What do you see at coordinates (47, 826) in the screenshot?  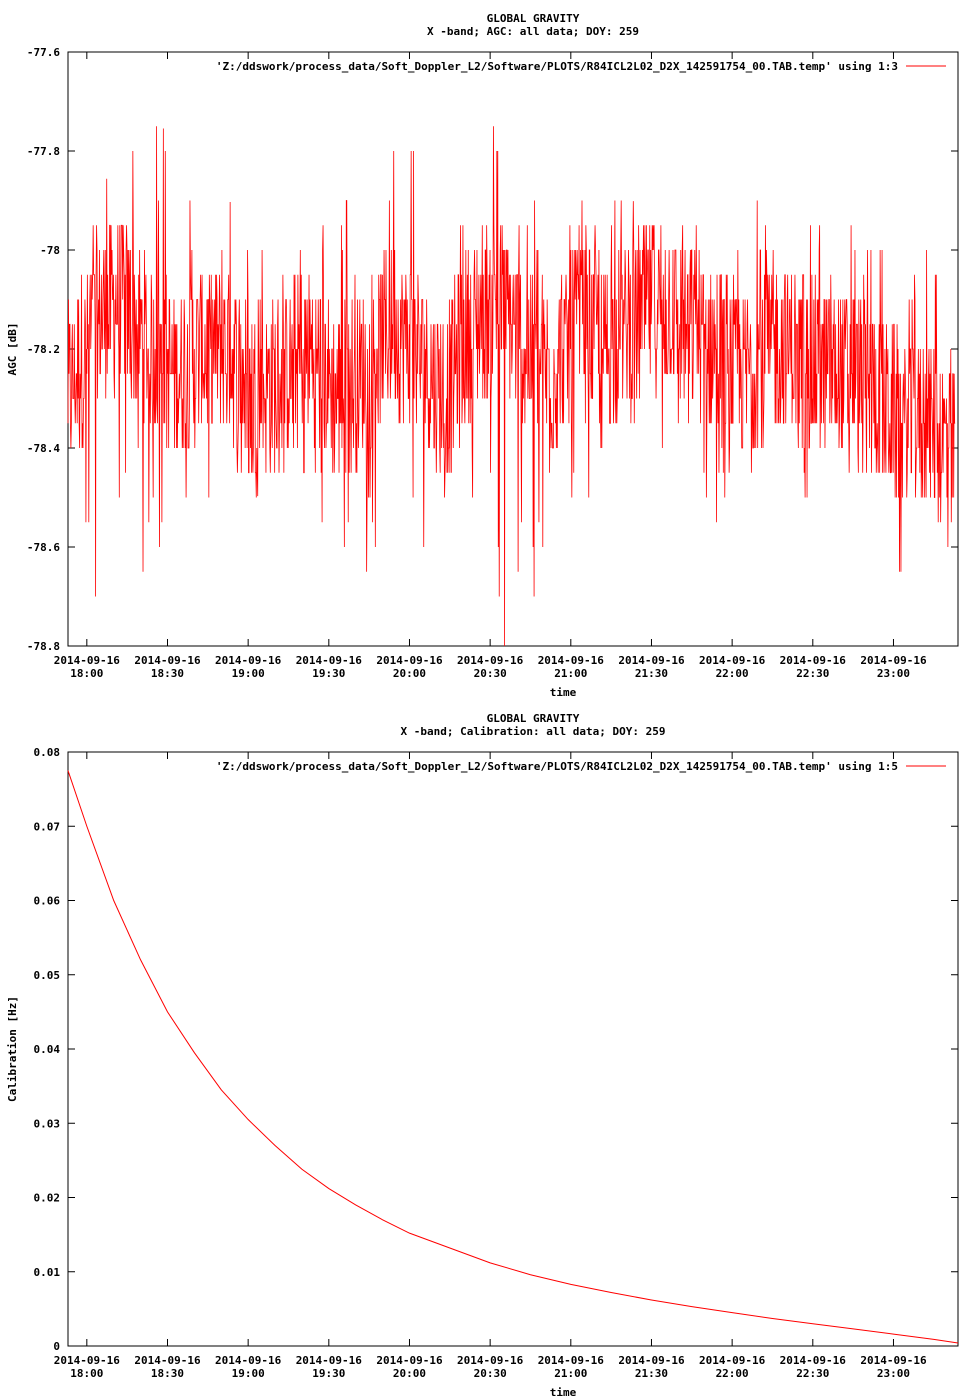 I see `y-tick-label: 0.07` at bounding box center [47, 826].